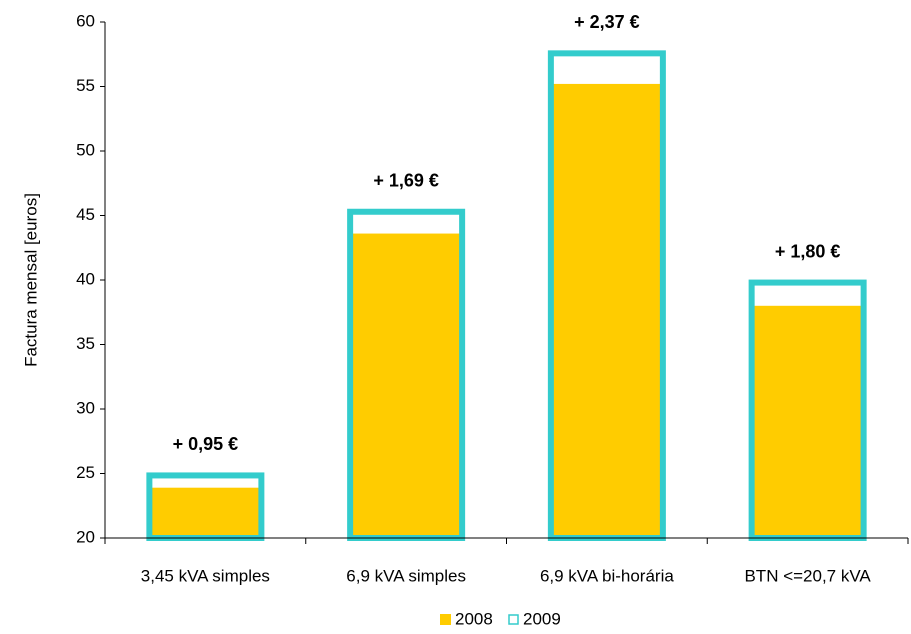 The width and height of the screenshot is (911, 634). What do you see at coordinates (542, 618) in the screenshot?
I see `legend-label: 2009` at bounding box center [542, 618].